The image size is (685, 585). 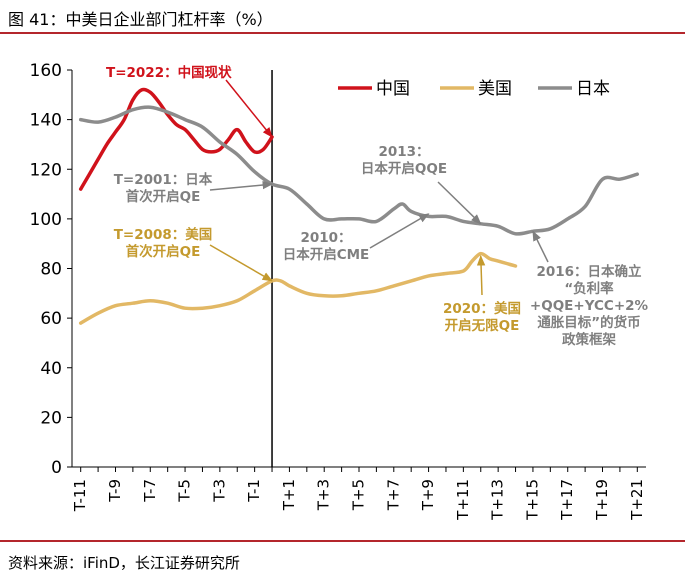 I want to click on x-tick-label: T+7, so click(x=393, y=495).